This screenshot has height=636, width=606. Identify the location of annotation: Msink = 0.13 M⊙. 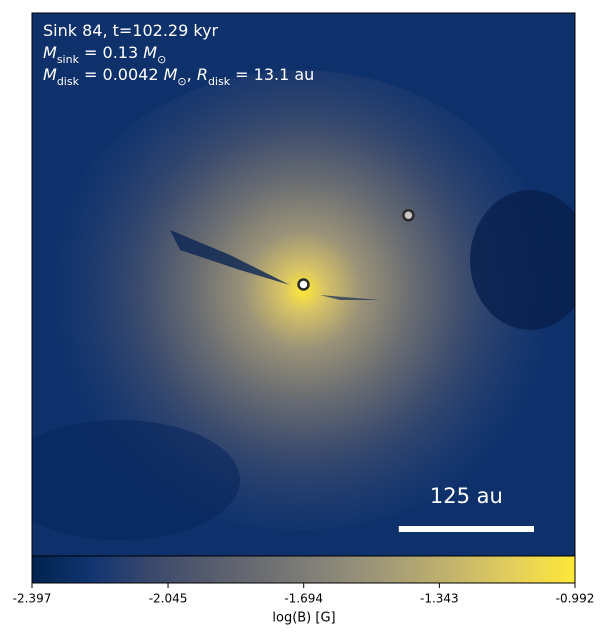
(104, 54).